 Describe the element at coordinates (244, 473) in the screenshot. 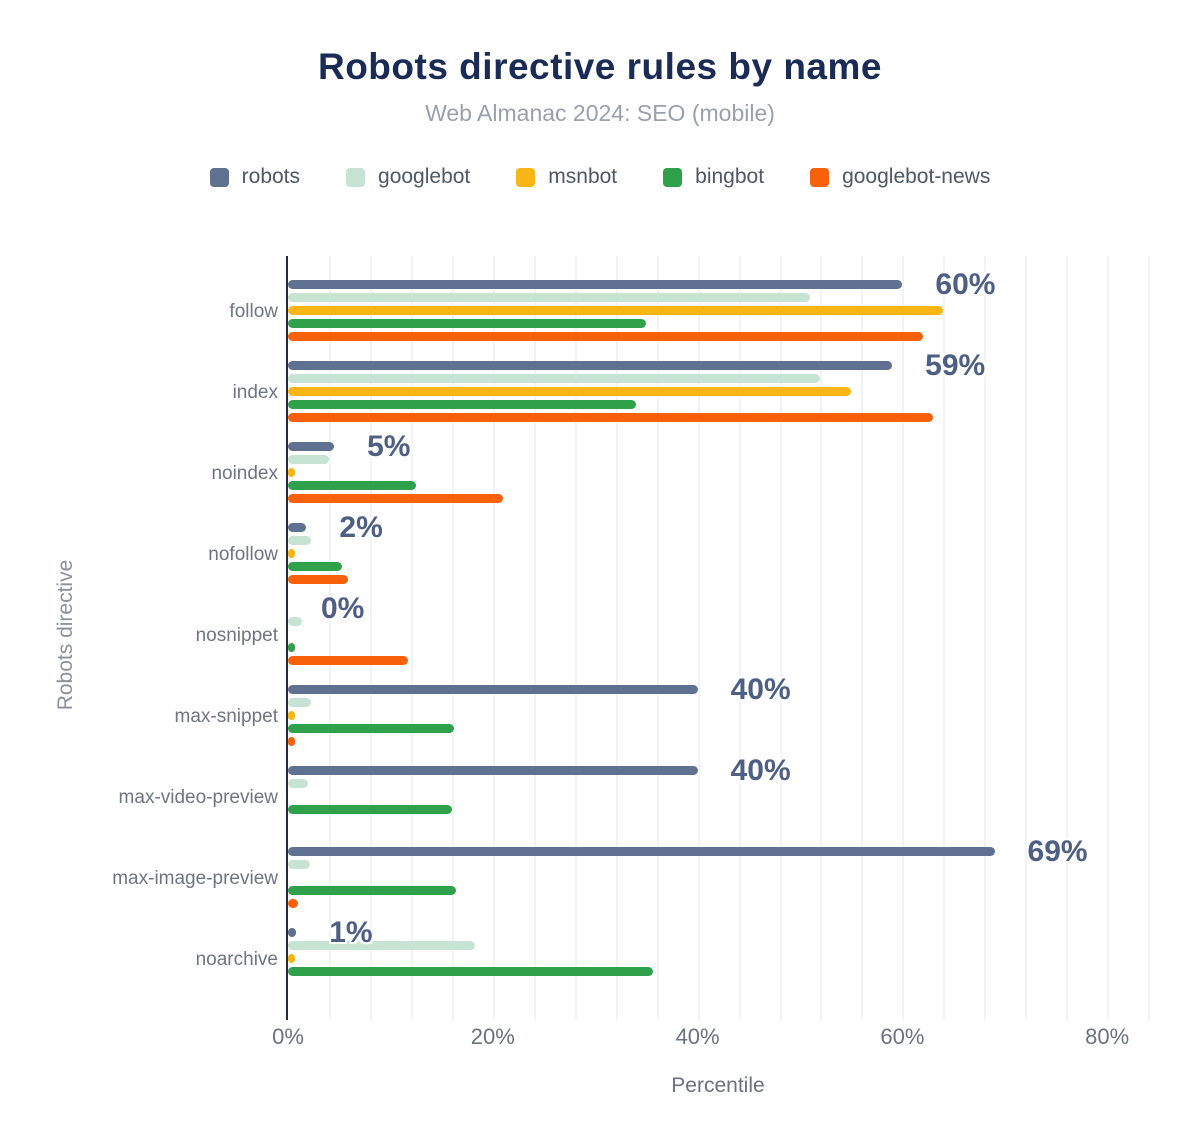

I see `category-label-noindex: noindex` at that location.